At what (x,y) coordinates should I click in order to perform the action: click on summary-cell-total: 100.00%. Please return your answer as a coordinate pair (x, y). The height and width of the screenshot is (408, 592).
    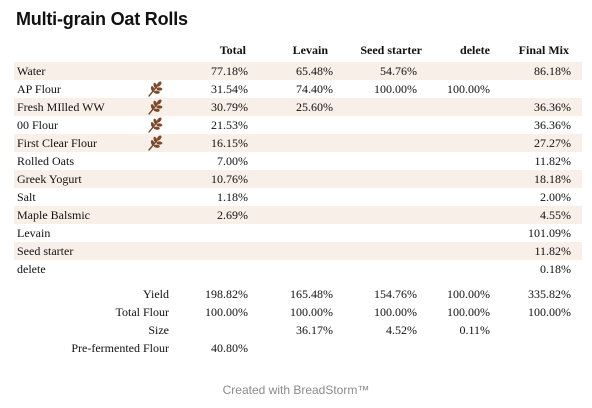
    Looking at the image, I should click on (226, 312).